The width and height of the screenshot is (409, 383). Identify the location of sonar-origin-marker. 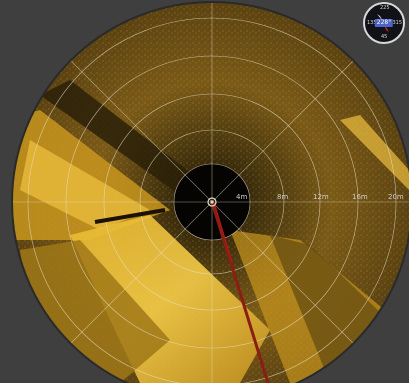
(212, 202).